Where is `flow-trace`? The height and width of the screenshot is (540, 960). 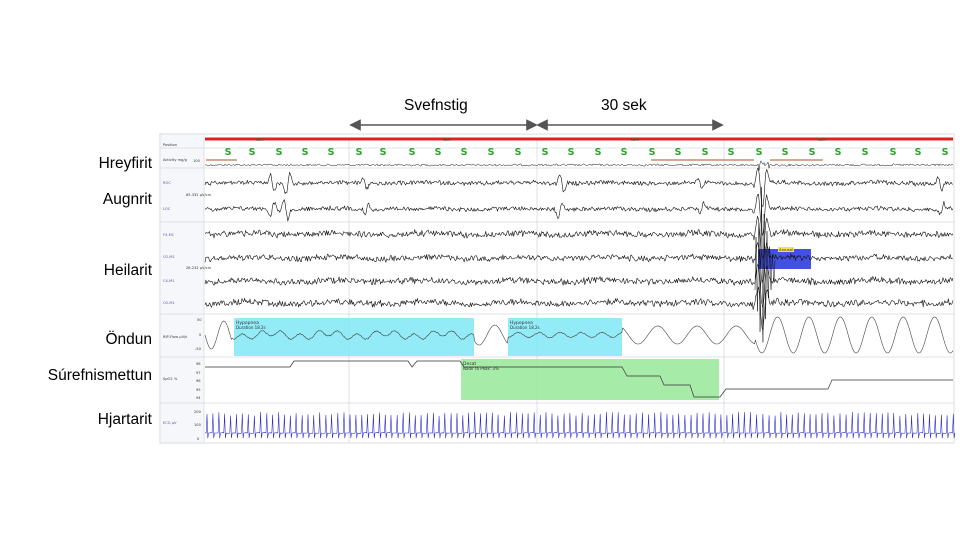
flow-trace is located at coordinates (579, 335).